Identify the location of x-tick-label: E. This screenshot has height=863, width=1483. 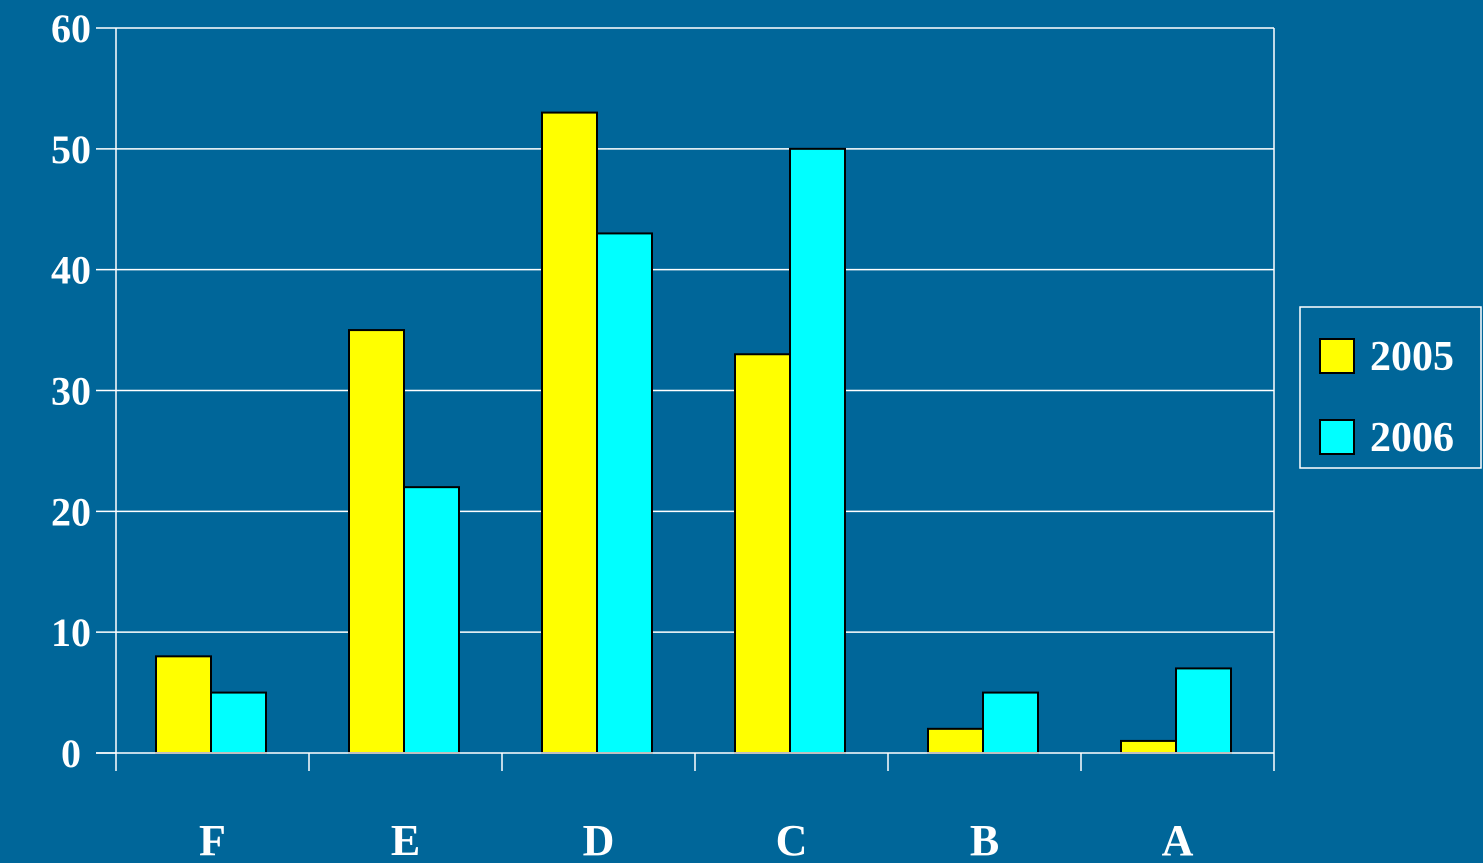
(405, 839).